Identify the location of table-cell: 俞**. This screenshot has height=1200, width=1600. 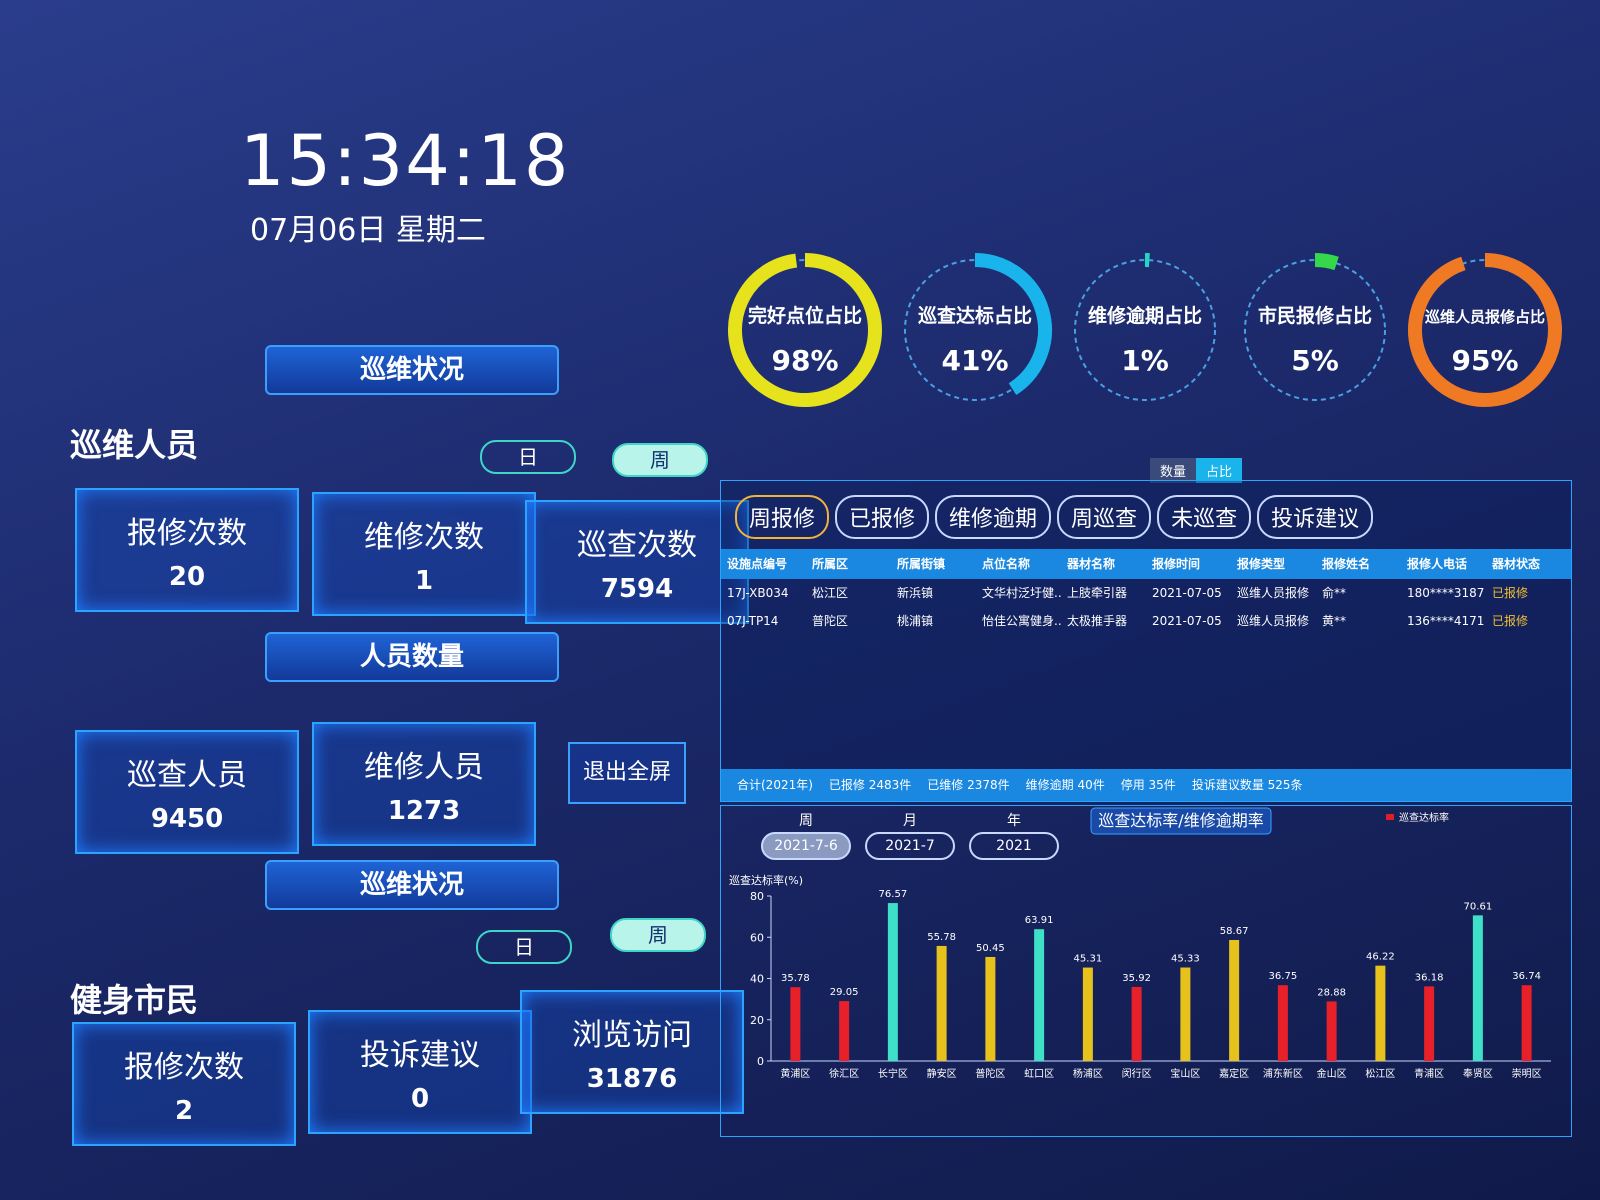
(1334, 593).